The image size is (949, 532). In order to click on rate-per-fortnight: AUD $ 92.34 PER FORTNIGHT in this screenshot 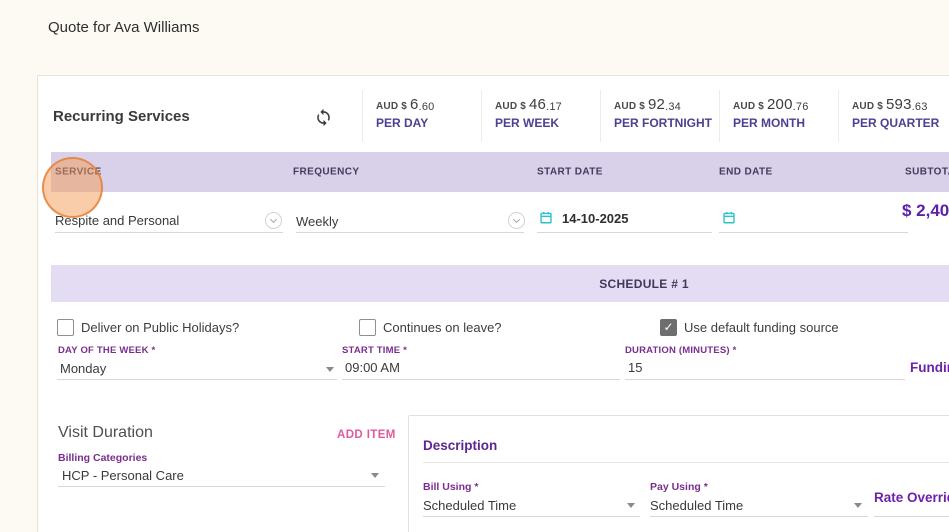, I will do `click(659, 116)`.